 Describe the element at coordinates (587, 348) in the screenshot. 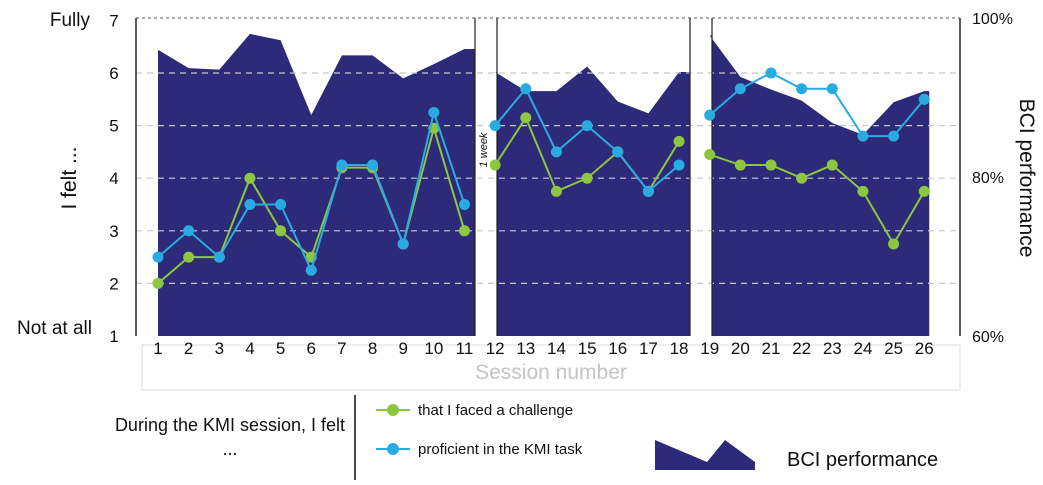

I see `xtick-label-15: 15` at that location.